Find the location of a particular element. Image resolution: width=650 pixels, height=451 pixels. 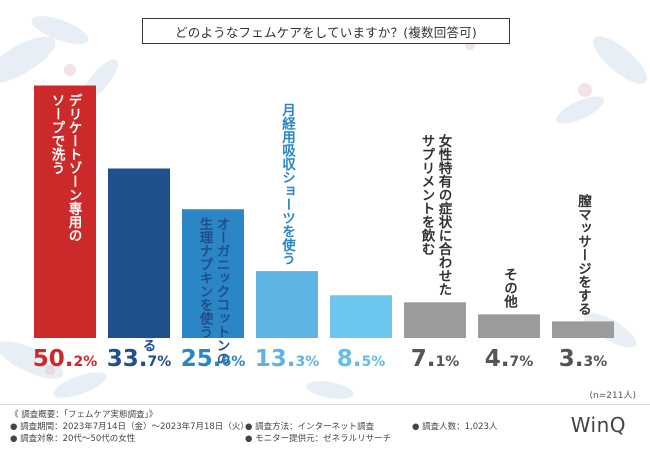

category-label-3-line-2: 生理ナプキンを使う is located at coordinates (206, 277).